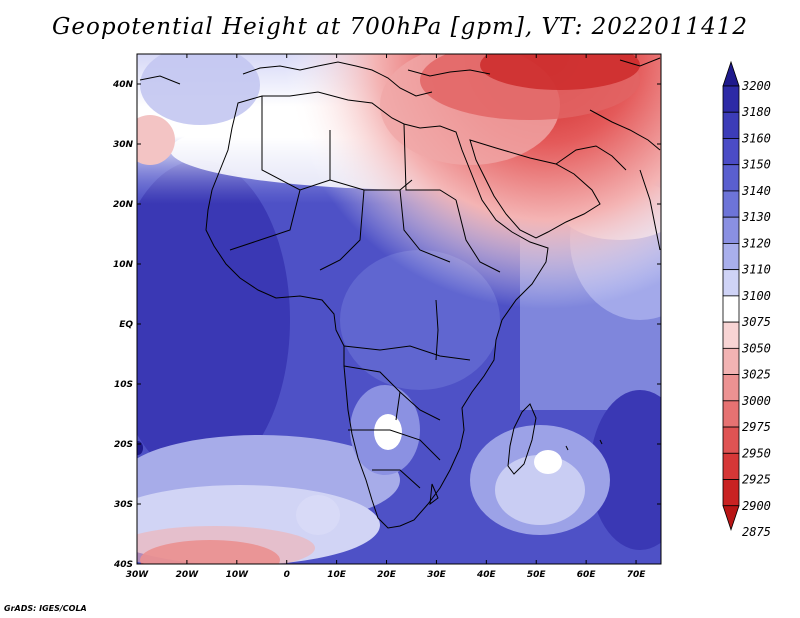 This screenshot has width=800, height=618. Describe the element at coordinates (188, 575) in the screenshot. I see `x-tick-label: 20W` at that location.